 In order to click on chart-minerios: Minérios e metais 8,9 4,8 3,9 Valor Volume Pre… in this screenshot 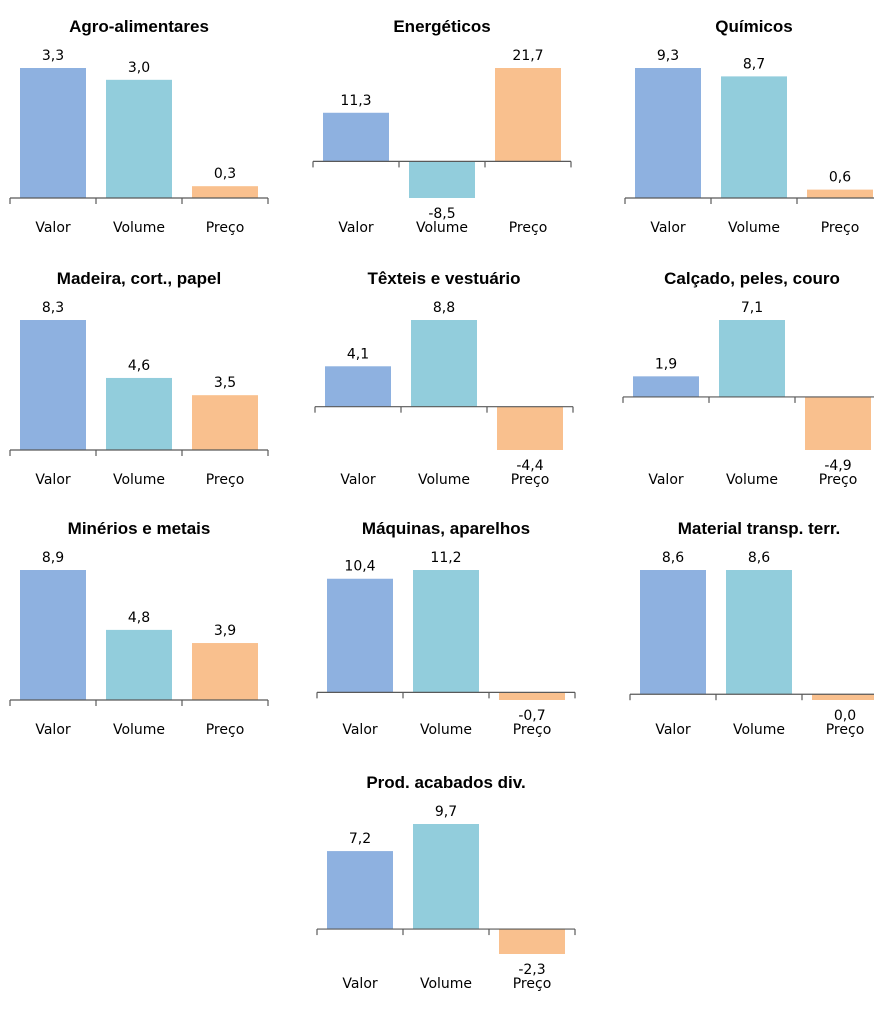, I will do `click(140, 637)`.